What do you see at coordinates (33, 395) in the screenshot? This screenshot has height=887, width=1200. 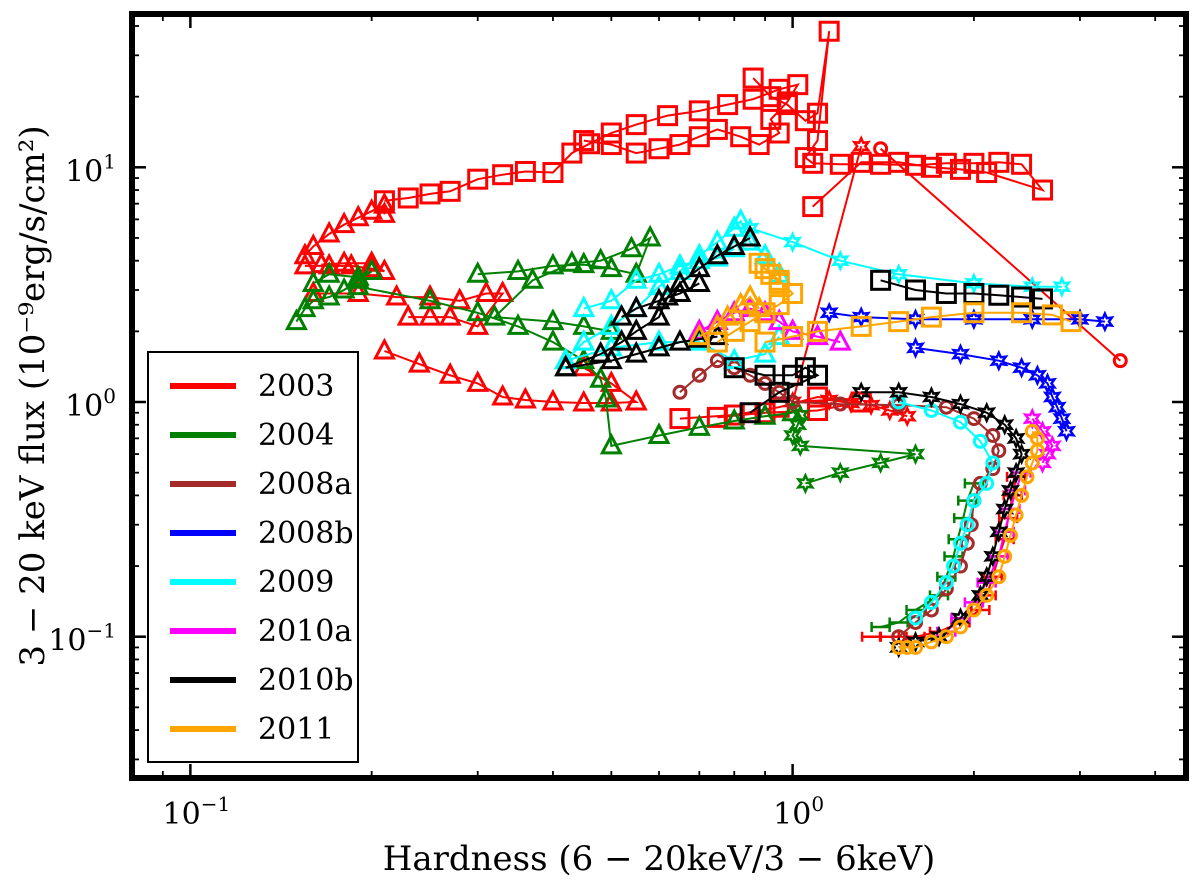 I see `y-axis-label: 3 − 20 keV flux (10⁻⁹erg/s/cm²)` at bounding box center [33, 395].